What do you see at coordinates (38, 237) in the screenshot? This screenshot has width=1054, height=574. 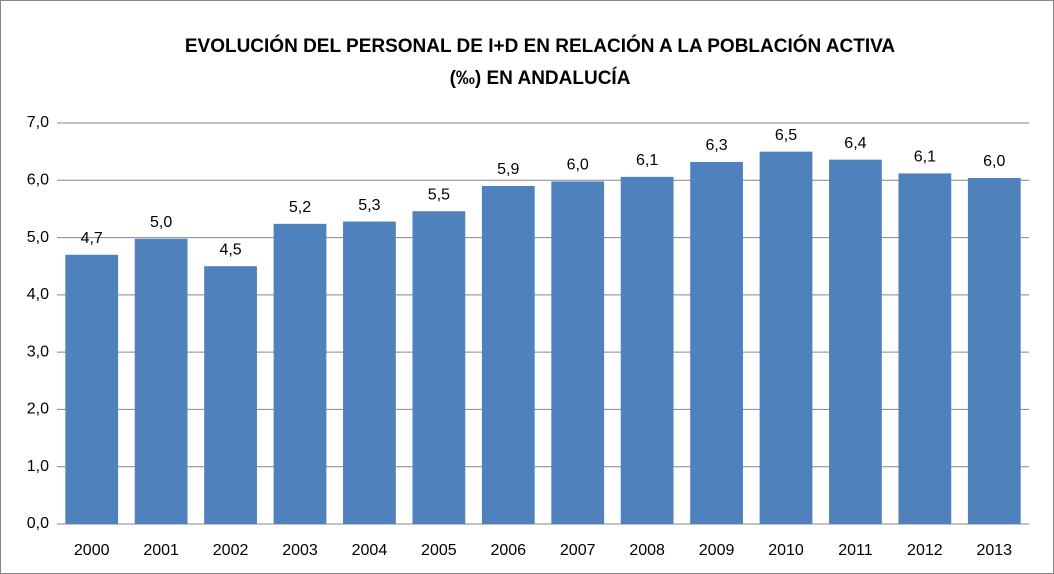 I see `y-tick-label: 5,0` at bounding box center [38, 237].